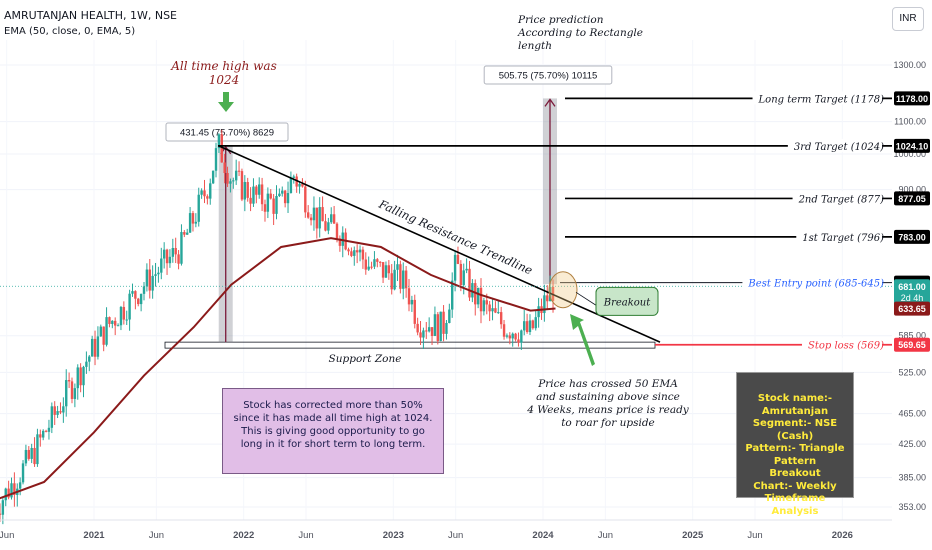 This screenshot has width=932, height=550. Describe the element at coordinates (226, 102) in the screenshot. I see `ath-down-arrow` at that location.